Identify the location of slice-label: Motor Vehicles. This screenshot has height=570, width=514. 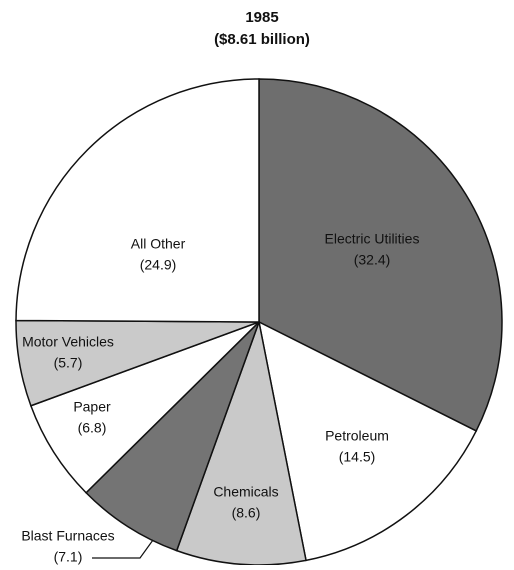
(68, 342).